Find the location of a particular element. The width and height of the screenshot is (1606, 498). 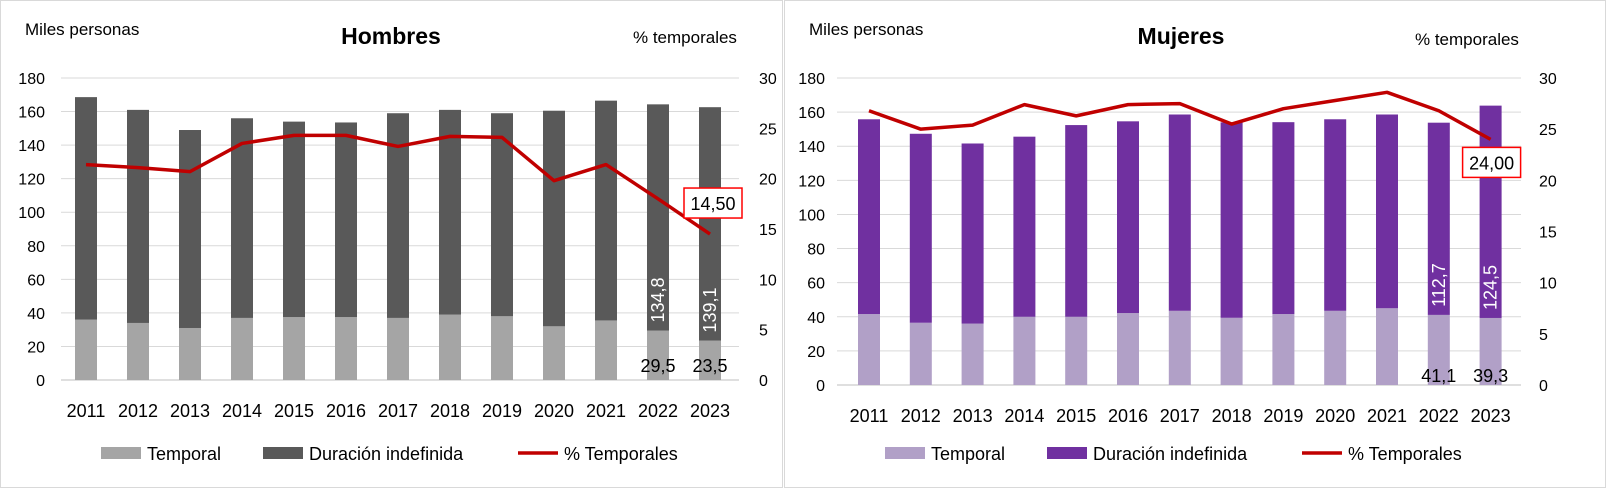

x-tick-label: 2018 is located at coordinates (1232, 416).